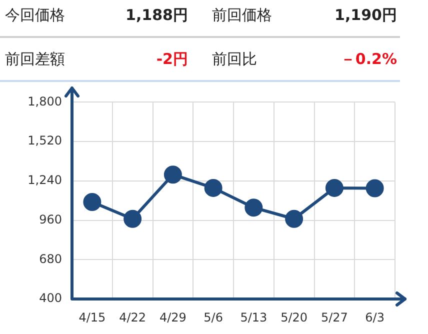 The height and width of the screenshot is (334, 428). I want to click on text: 前回差額, so click(35, 59).